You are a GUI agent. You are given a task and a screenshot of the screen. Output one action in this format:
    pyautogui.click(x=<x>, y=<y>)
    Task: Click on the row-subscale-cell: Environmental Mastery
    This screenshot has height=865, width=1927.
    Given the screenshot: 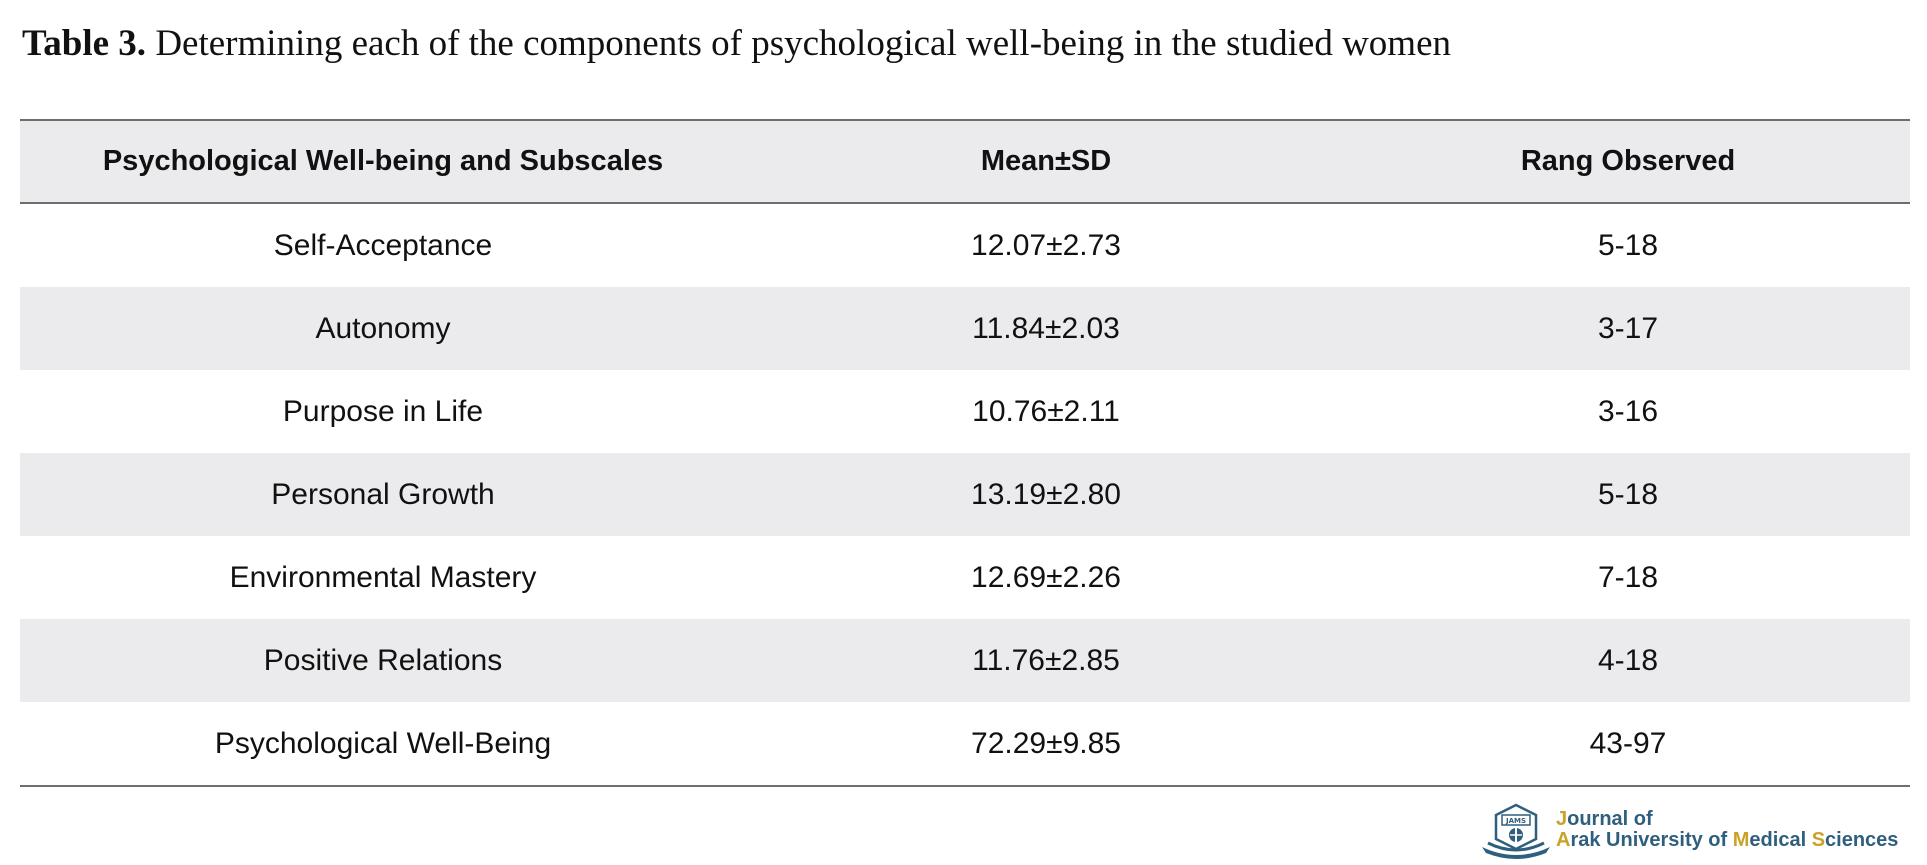 What is the action you would take?
    pyautogui.click(x=383, y=577)
    